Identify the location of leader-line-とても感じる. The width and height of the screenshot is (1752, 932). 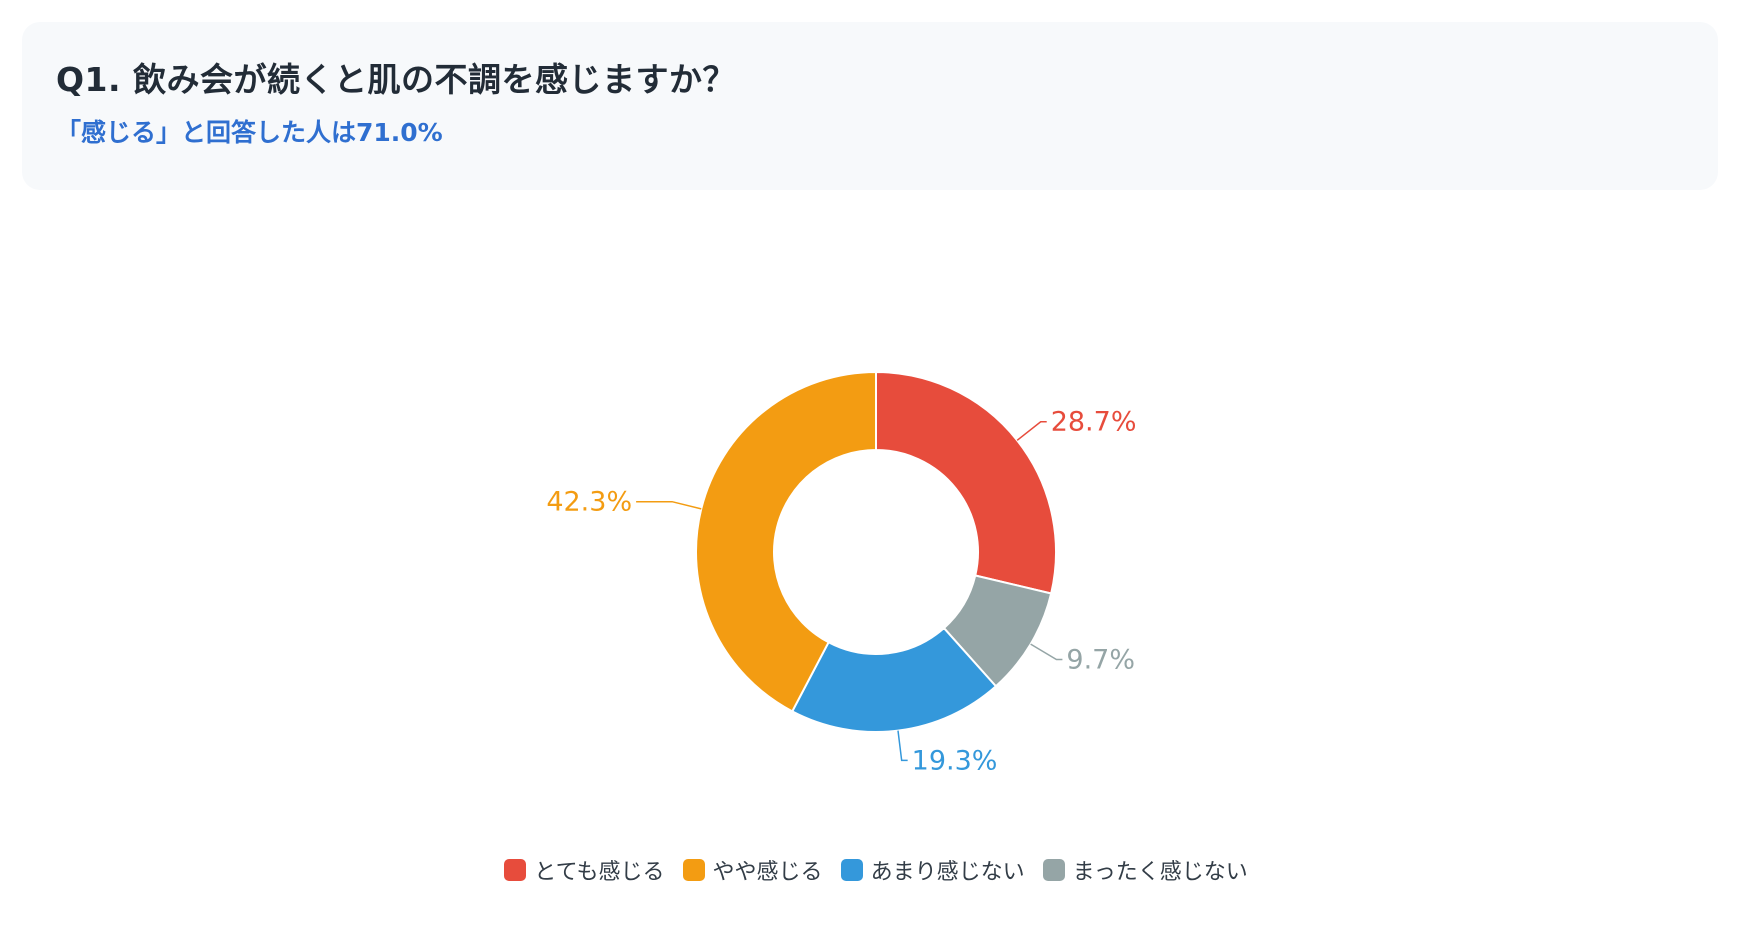
(1031, 430).